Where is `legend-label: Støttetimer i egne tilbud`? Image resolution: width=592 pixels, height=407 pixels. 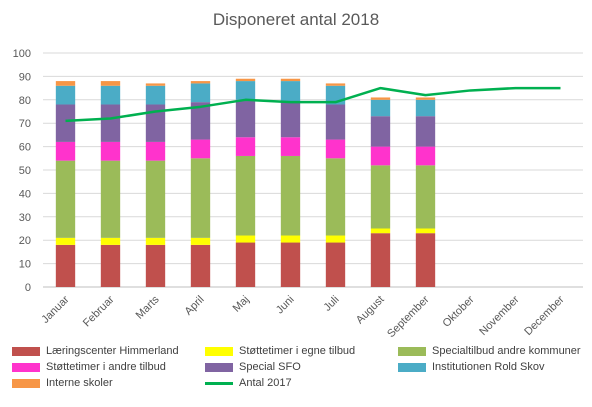
legend-label: Støttetimer i egne tilbud is located at coordinates (297, 351).